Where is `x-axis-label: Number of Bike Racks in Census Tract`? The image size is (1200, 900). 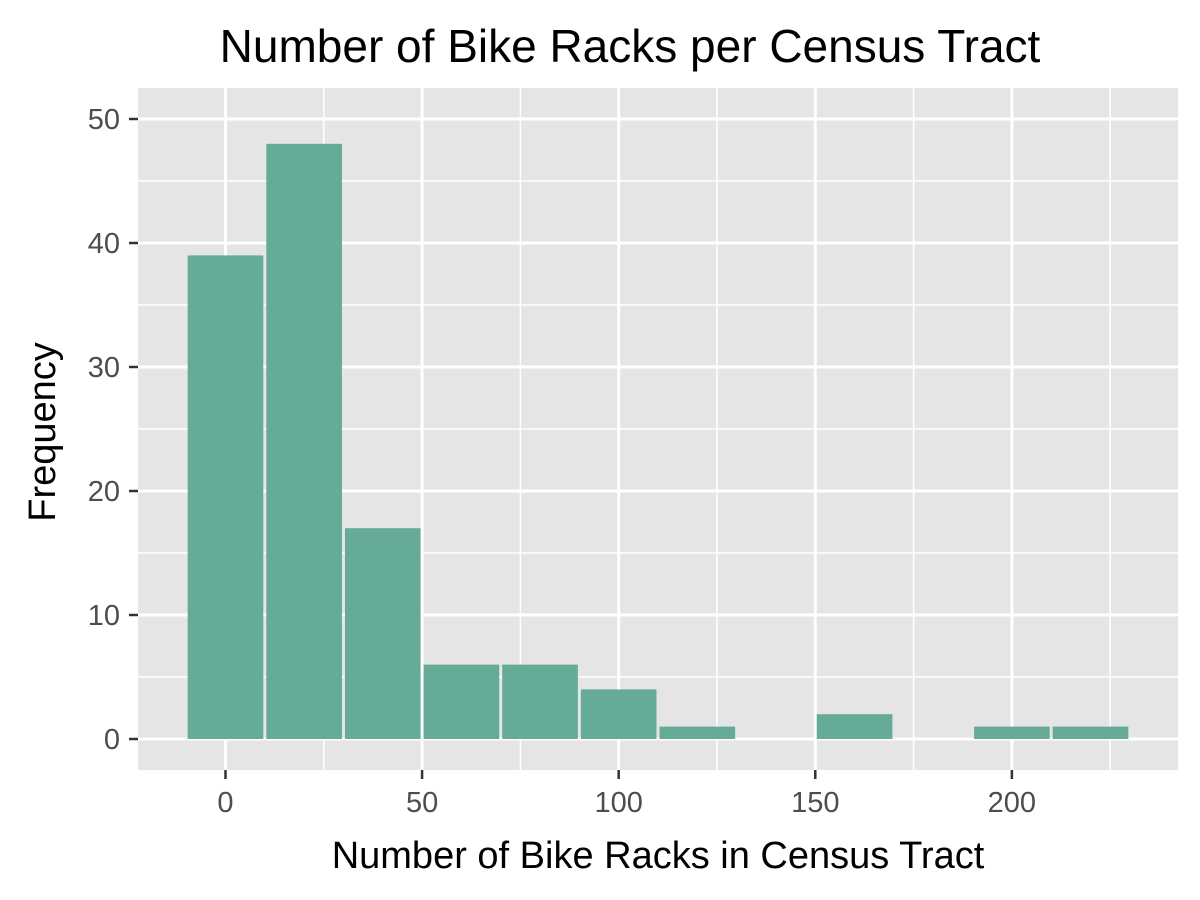 x-axis-label: Number of Bike Racks in Census Tract is located at coordinates (658, 856).